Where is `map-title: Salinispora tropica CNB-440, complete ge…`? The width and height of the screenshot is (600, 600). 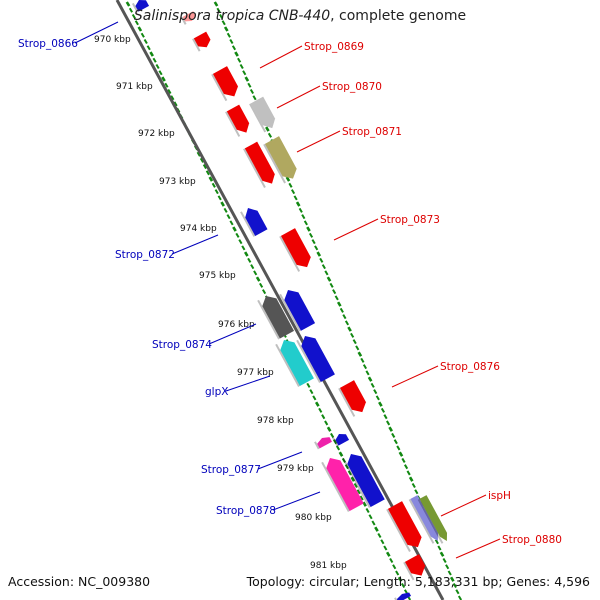
map-title: Salinispora tropica CNB-440, complete ge… is located at coordinates (300, 16).